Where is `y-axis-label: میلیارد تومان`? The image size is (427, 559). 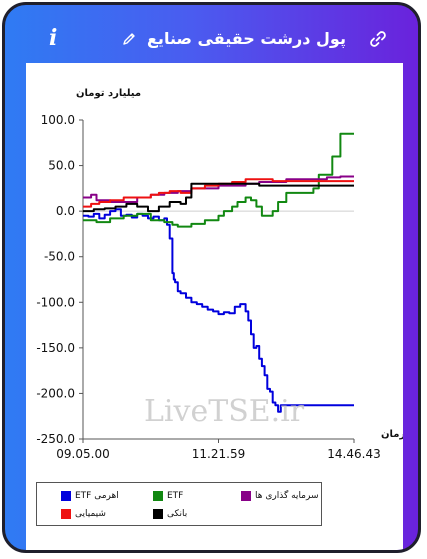 y-axis-label: میلیارد تومان is located at coordinates (108, 93).